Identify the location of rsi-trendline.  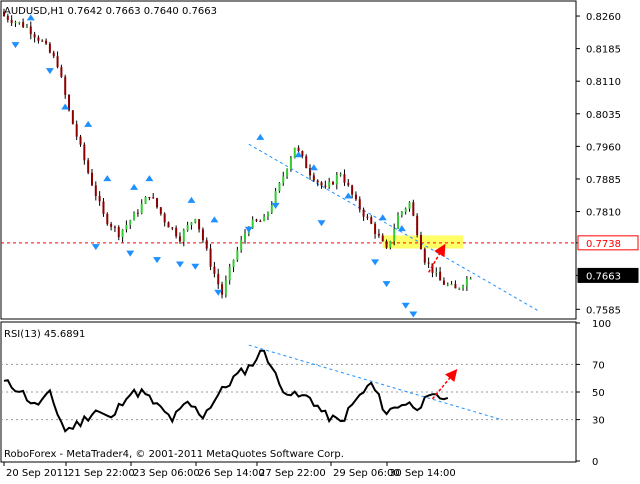
(375, 382).